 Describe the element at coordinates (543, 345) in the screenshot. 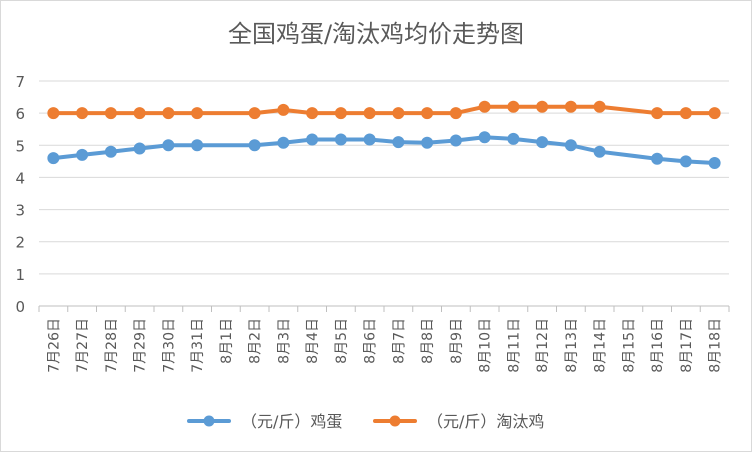

I see `x-tick-label: 8月12日` at that location.